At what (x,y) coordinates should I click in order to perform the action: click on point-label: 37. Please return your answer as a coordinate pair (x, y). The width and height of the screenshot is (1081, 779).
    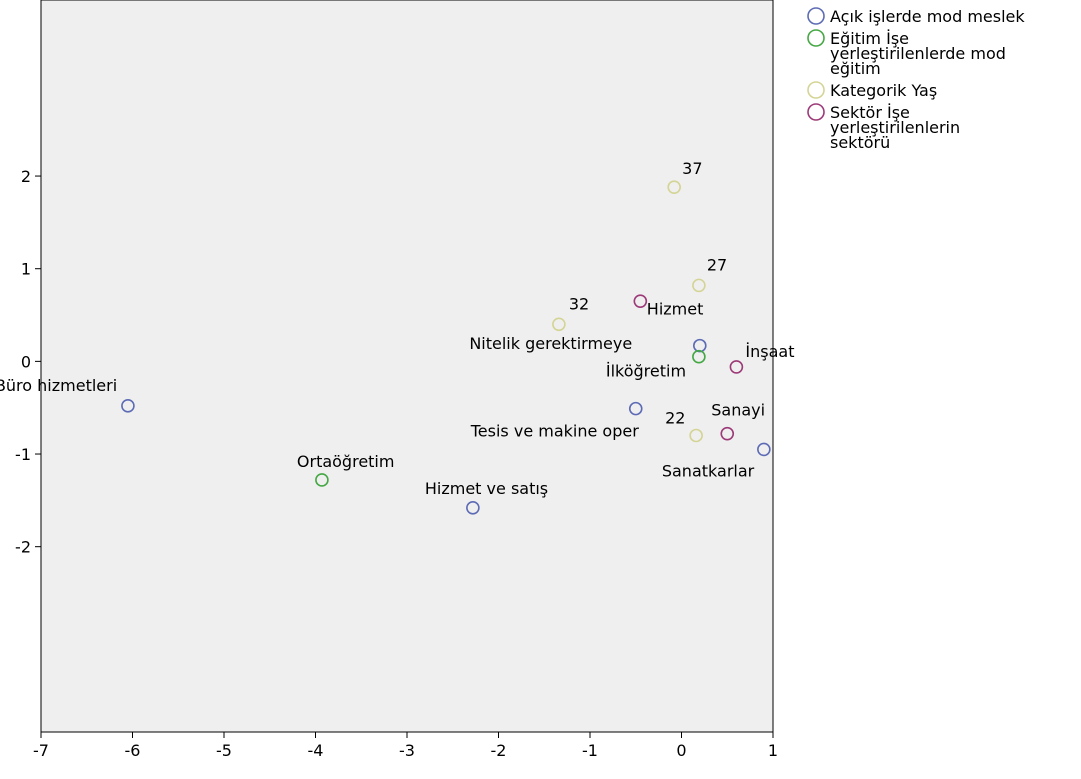
    Looking at the image, I should click on (692, 168).